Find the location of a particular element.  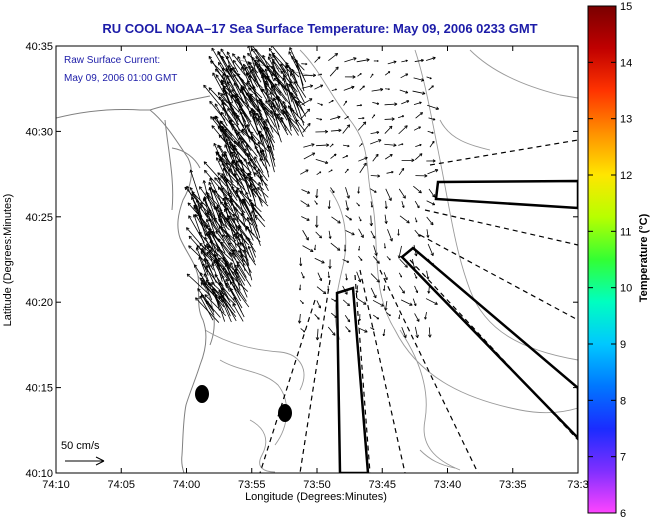

coastline-path is located at coordinates (180, 103).